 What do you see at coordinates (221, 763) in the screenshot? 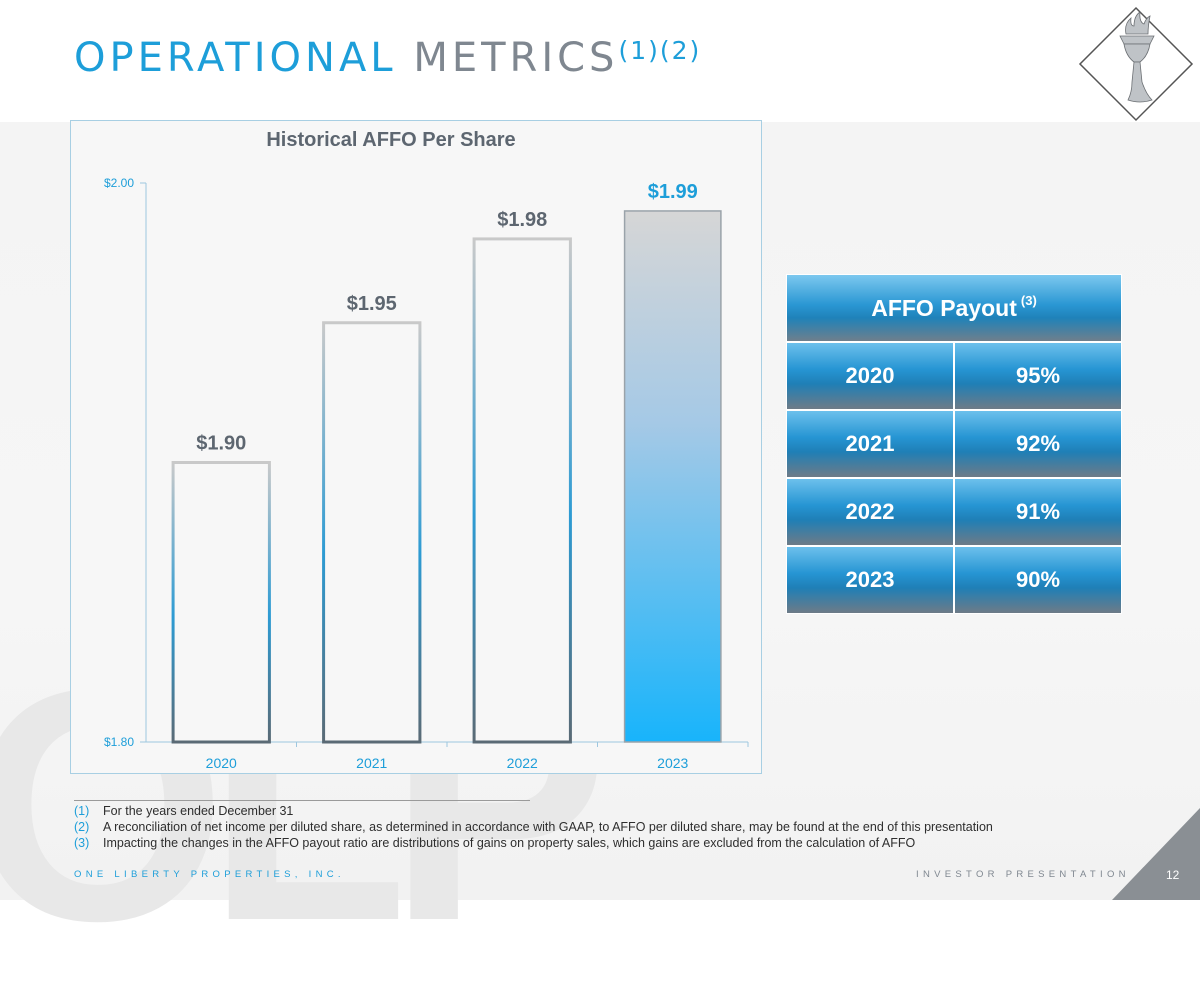
I see `x-tick-label: 2020` at bounding box center [221, 763].